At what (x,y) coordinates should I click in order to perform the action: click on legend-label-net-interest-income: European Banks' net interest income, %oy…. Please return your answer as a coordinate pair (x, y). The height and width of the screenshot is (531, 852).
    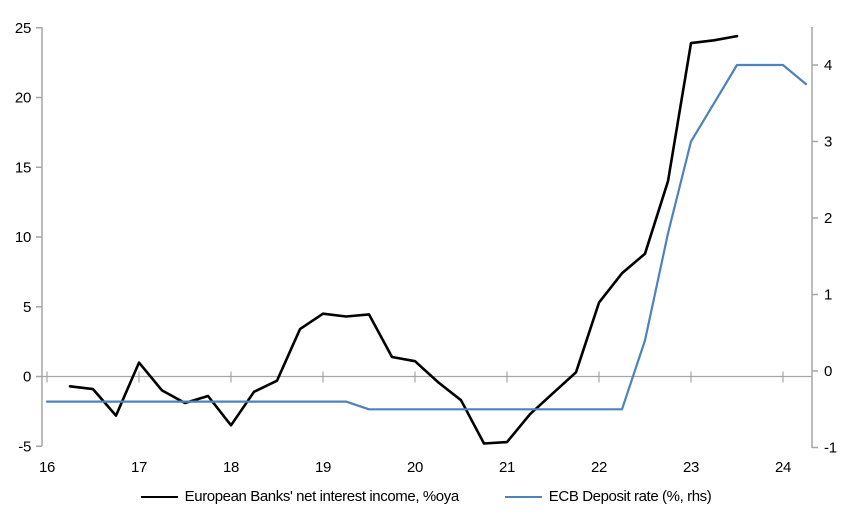
    Looking at the image, I should click on (322, 496).